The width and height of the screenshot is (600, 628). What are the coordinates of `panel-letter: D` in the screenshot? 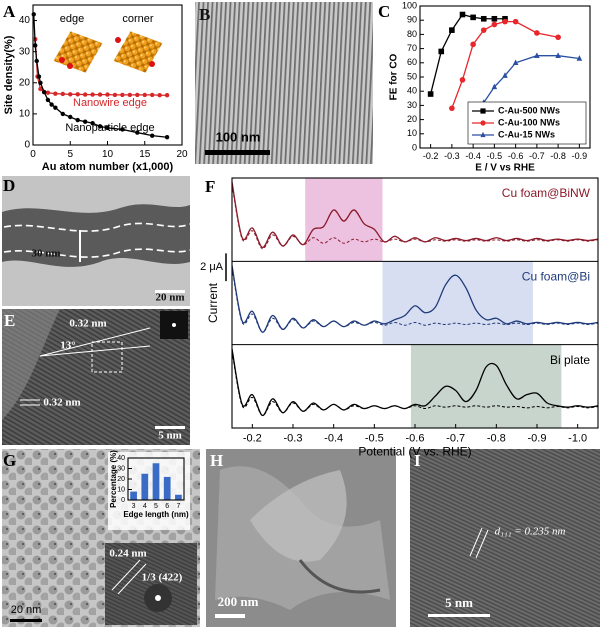 It's located at (9, 185).